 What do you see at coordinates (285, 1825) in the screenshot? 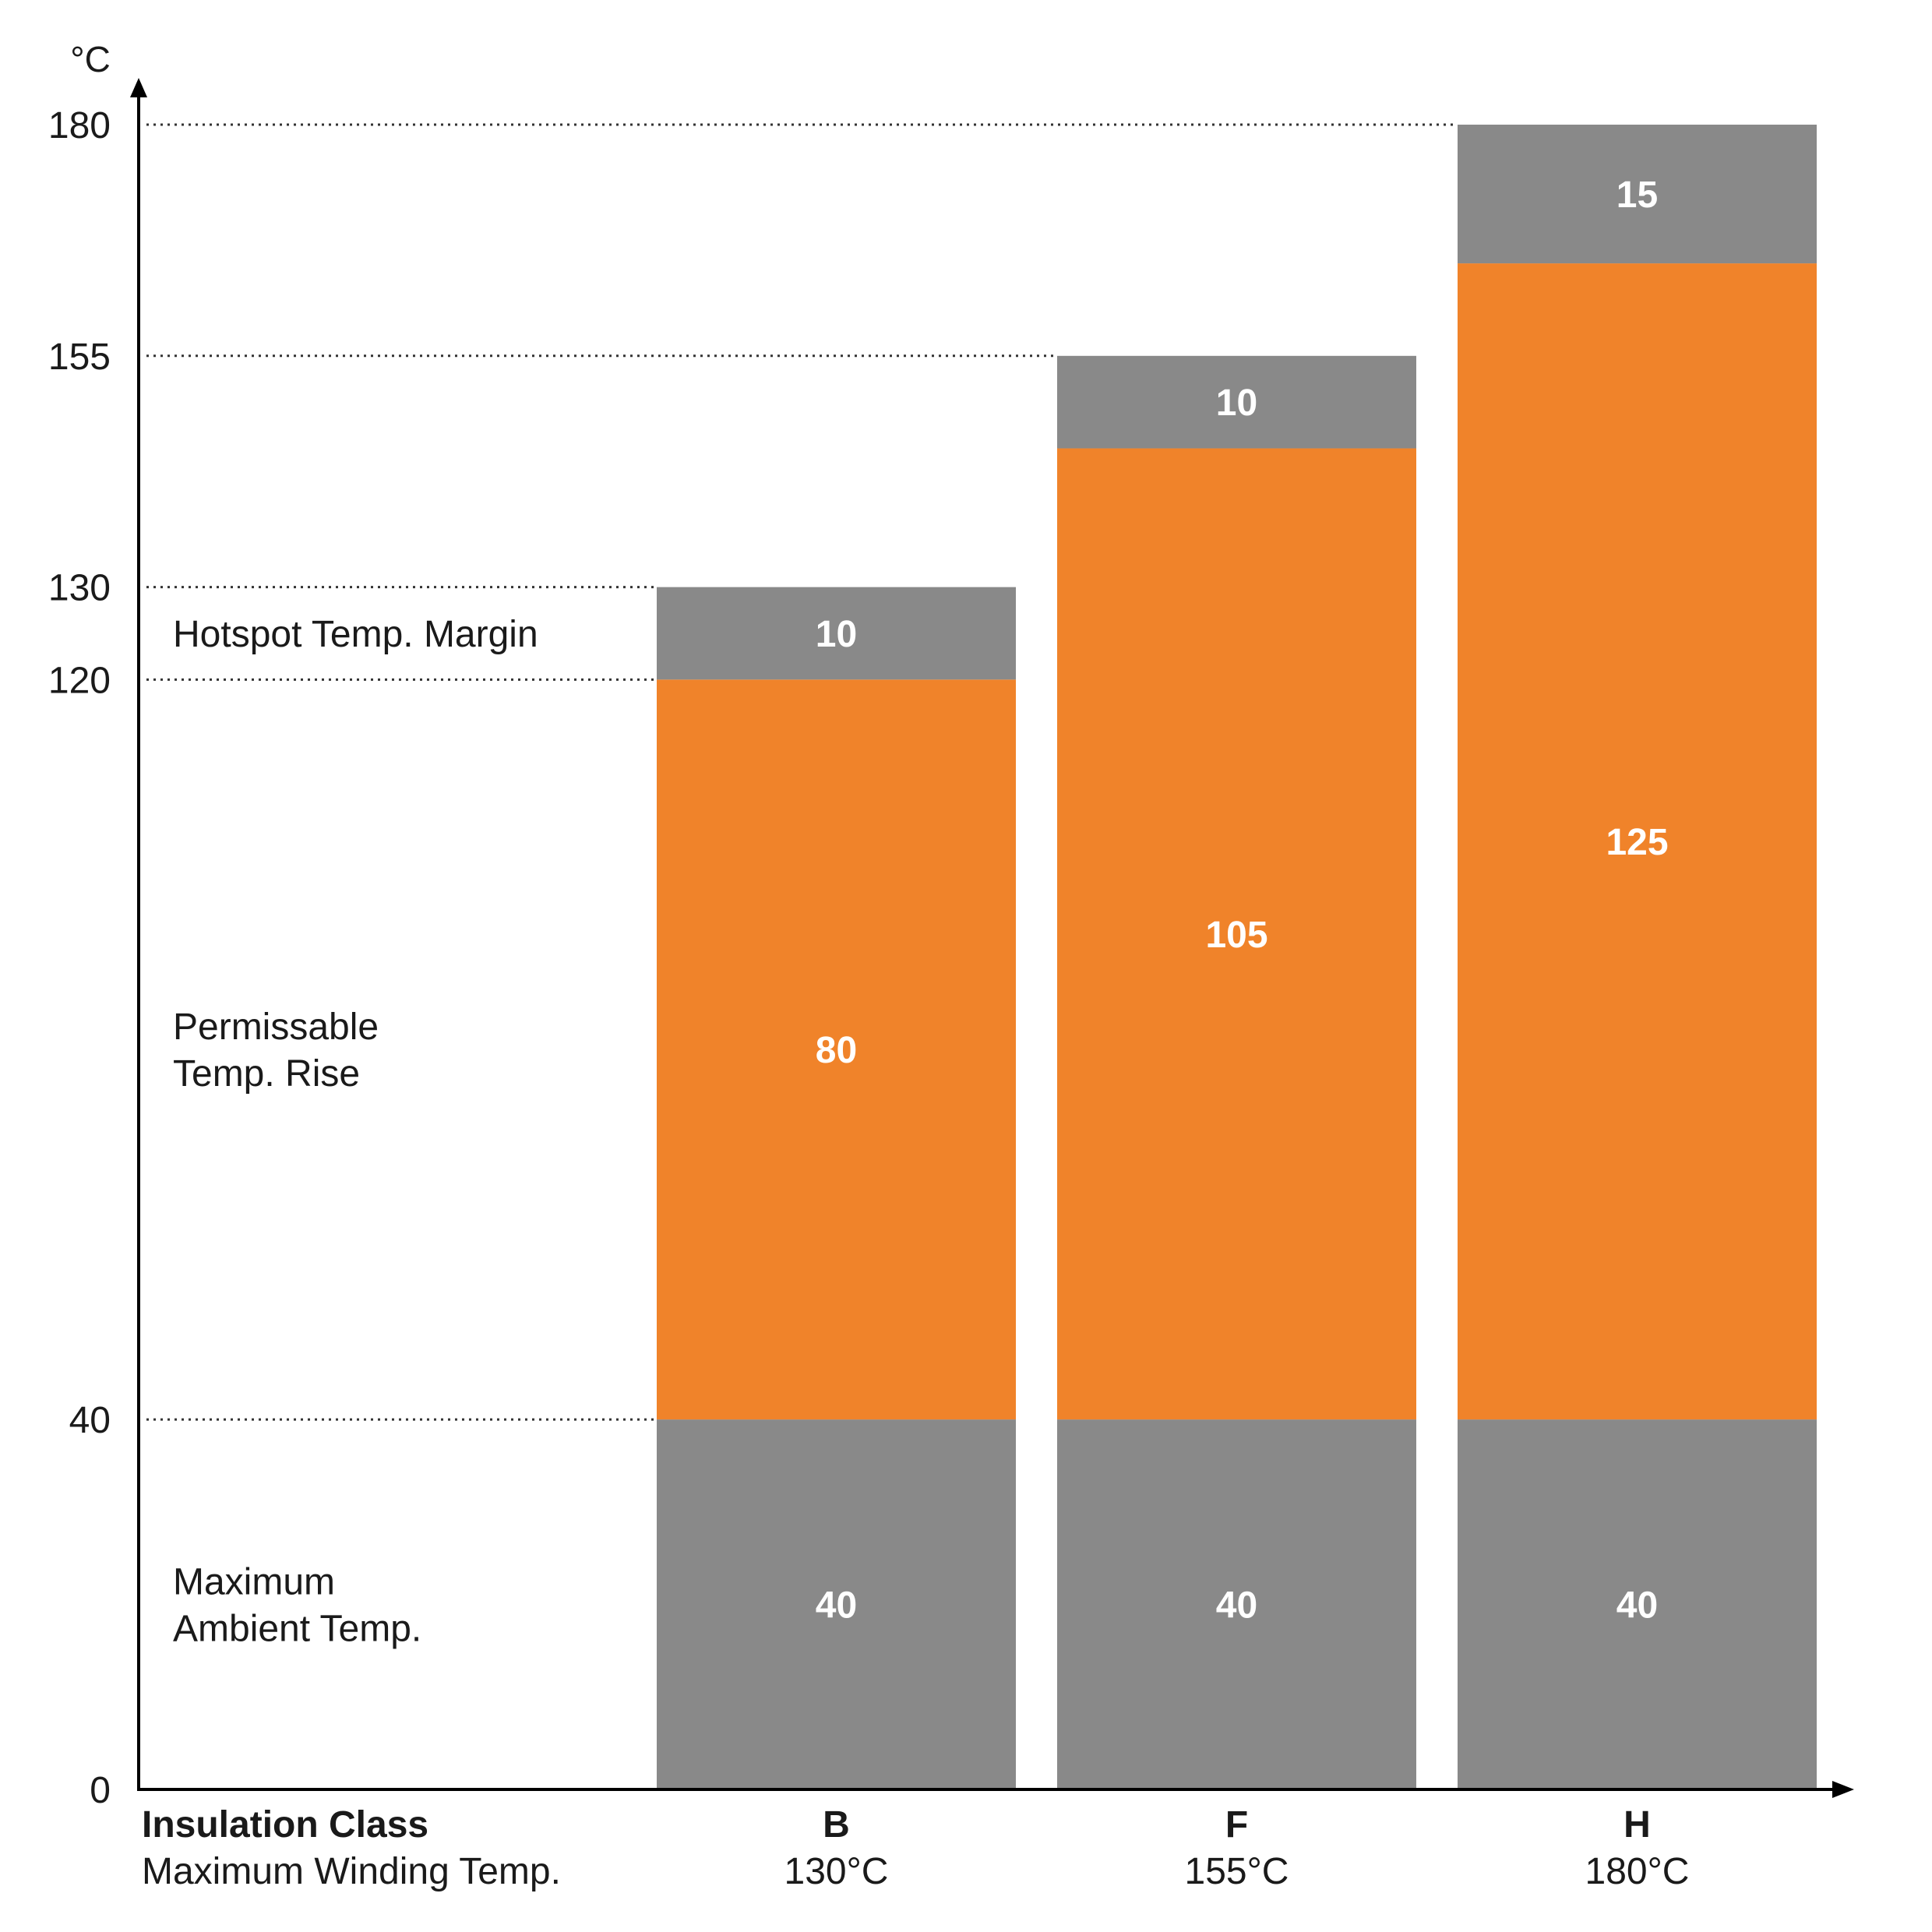
I see `x-row-label-insulation-class: Insulation Class` at bounding box center [285, 1825].